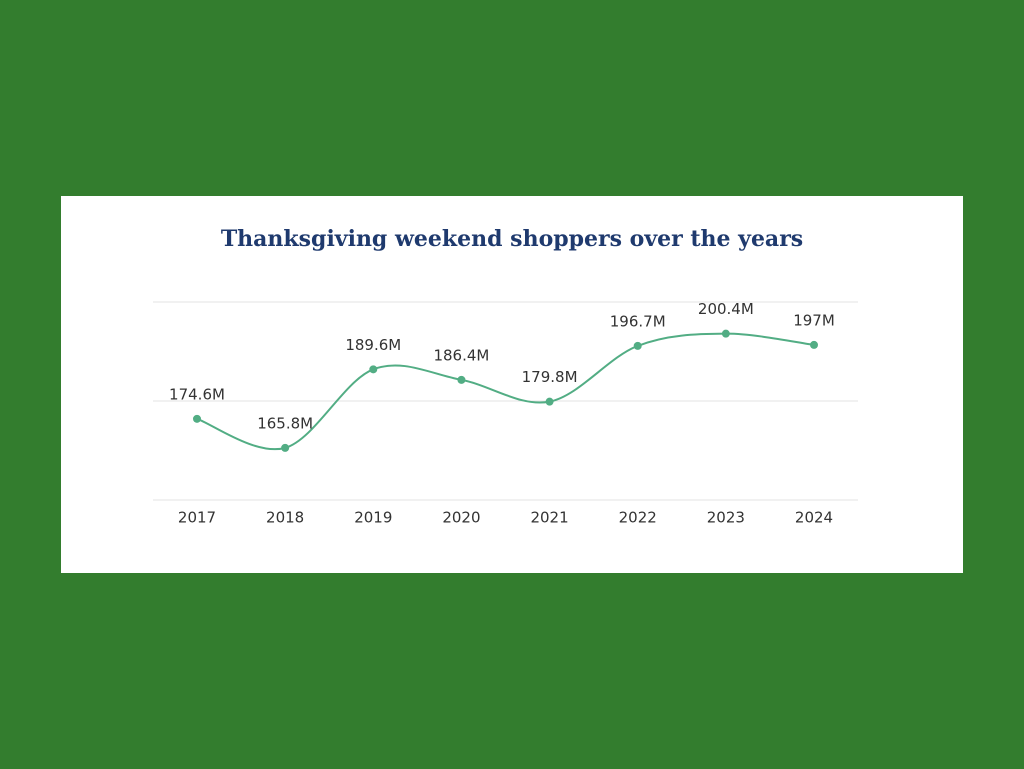 The width and height of the screenshot is (1024, 769). Describe the element at coordinates (638, 321) in the screenshot. I see `data-label: 196.7M` at that location.